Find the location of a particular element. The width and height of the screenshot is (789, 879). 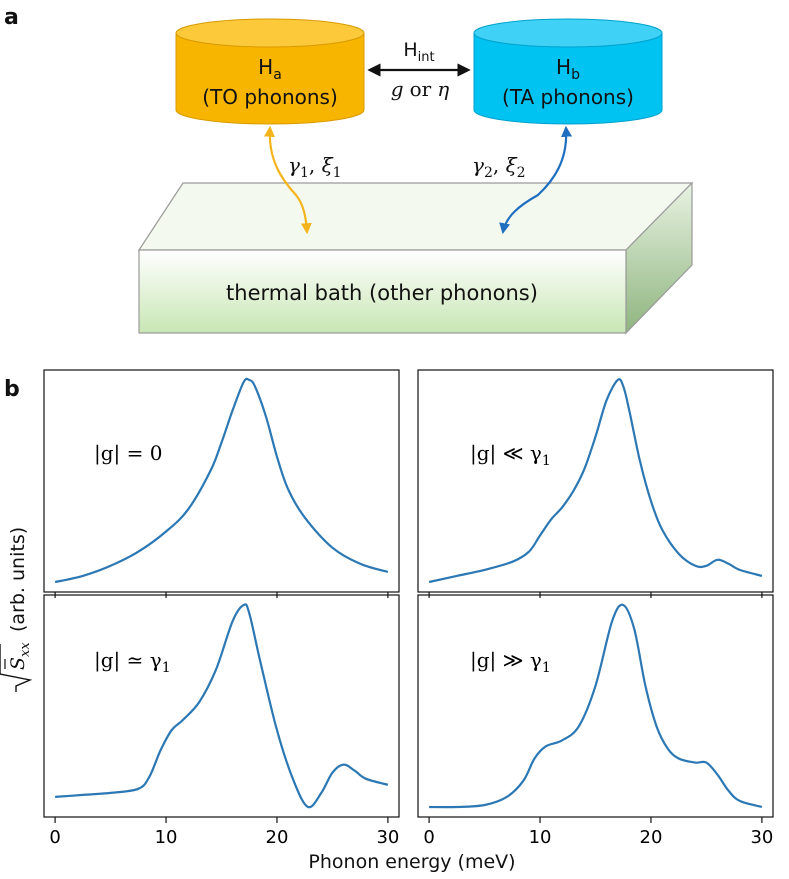

coupling-label: g or η is located at coordinates (420, 89).